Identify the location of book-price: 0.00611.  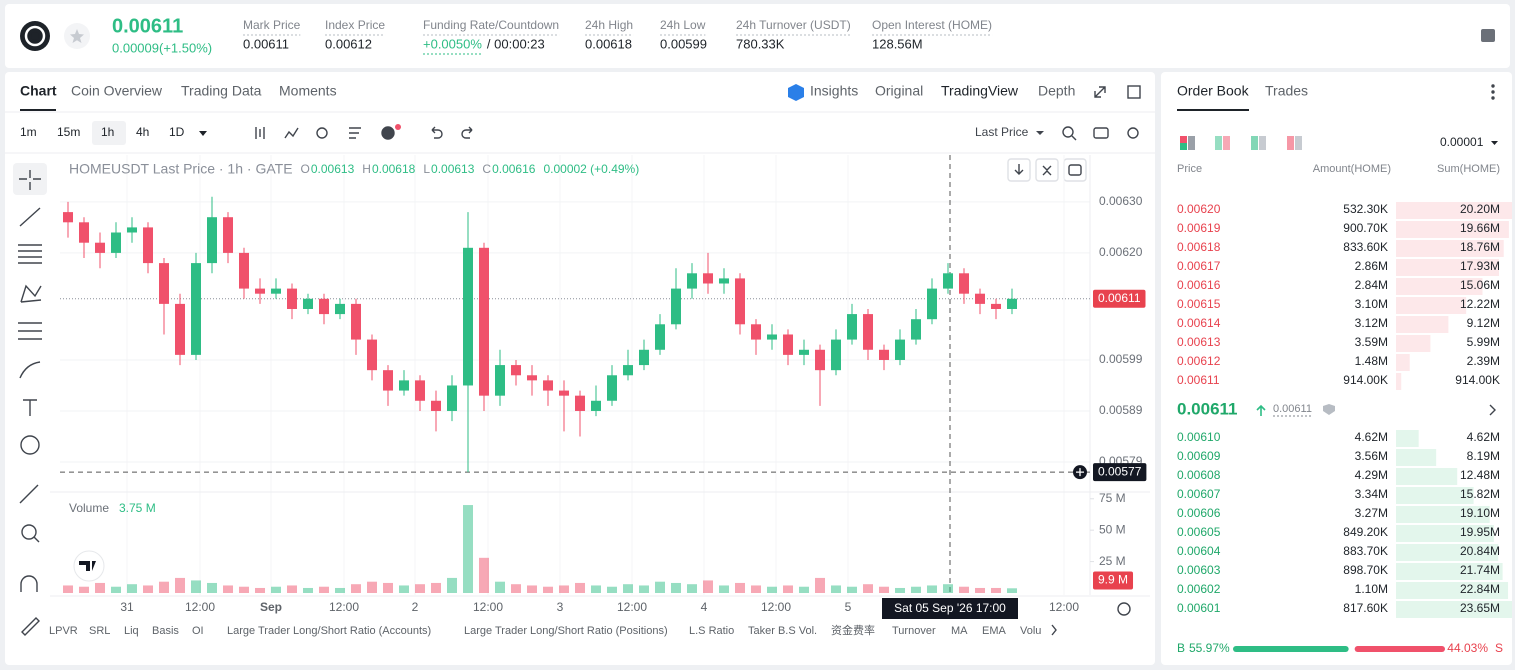
(1198, 380).